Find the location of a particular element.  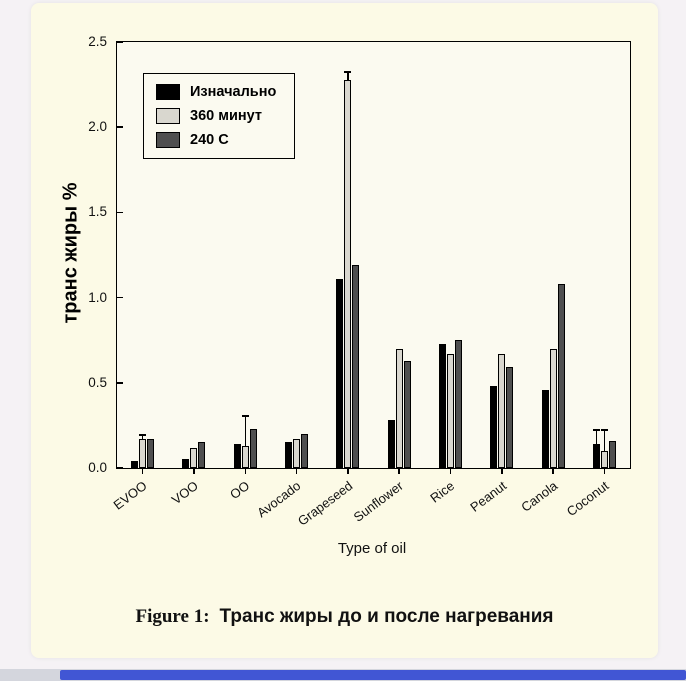

legend: Изначально 360 минут 240 C is located at coordinates (219, 116).